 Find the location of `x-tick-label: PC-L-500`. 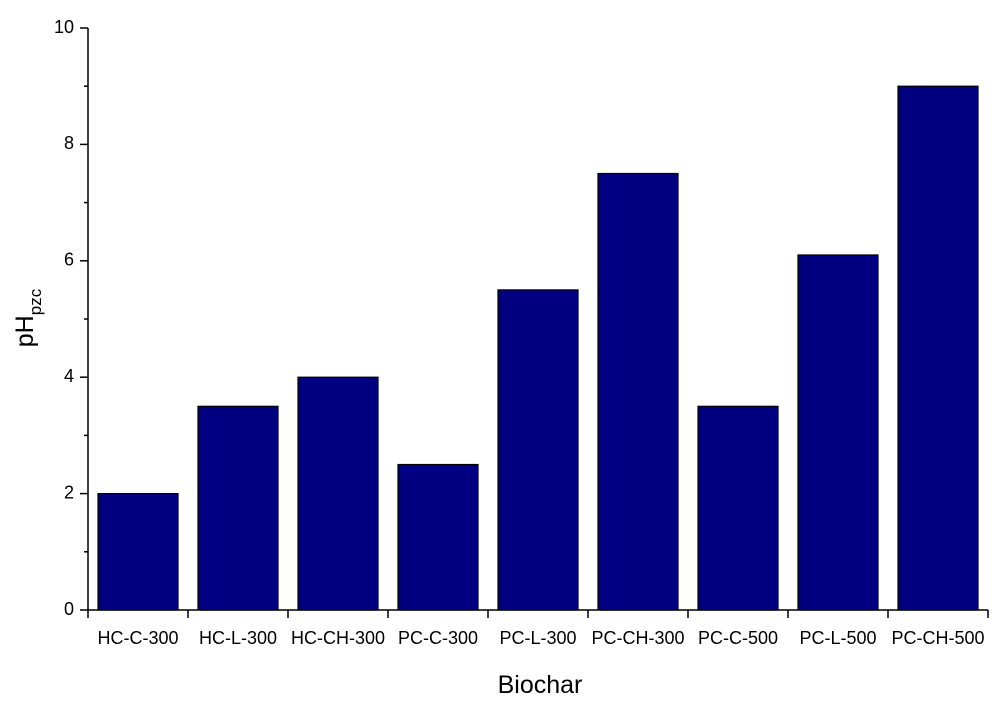

x-tick-label: PC-L-500 is located at coordinates (837, 638).